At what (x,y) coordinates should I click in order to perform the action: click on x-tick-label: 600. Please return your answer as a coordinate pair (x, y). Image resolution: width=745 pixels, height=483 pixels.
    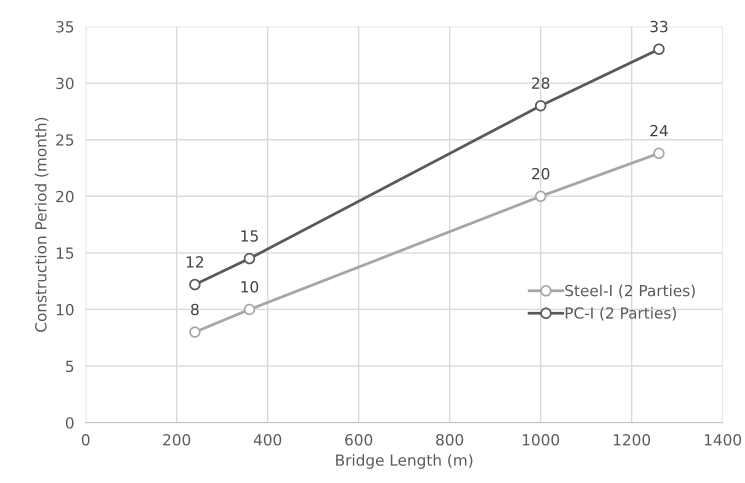
    Looking at the image, I should click on (358, 440).